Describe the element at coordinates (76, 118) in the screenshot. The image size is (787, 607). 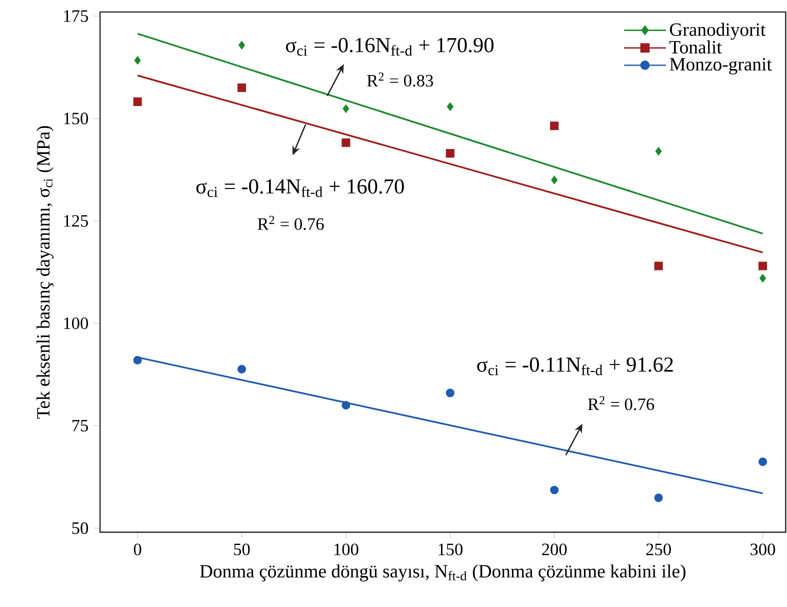
I see `y-tick-label: 150` at that location.